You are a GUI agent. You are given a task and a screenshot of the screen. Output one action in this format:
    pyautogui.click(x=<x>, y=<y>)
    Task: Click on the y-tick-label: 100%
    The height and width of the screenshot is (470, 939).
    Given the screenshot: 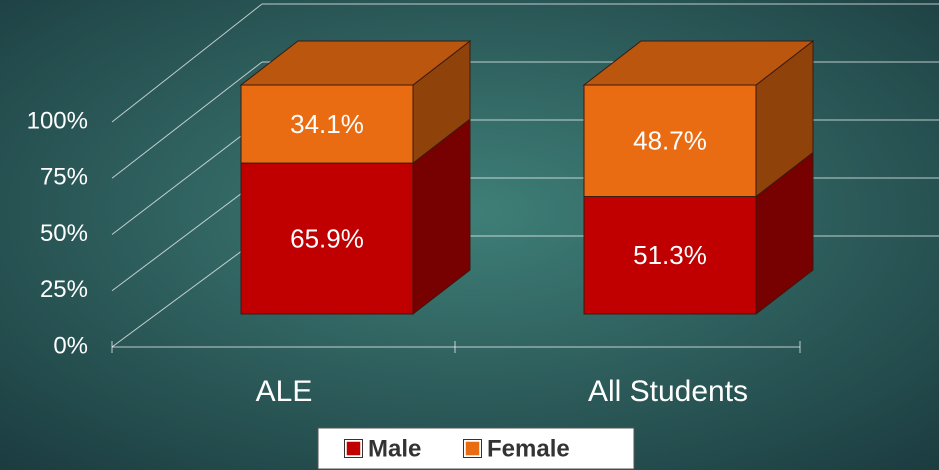 What is the action you would take?
    pyautogui.click(x=57, y=120)
    